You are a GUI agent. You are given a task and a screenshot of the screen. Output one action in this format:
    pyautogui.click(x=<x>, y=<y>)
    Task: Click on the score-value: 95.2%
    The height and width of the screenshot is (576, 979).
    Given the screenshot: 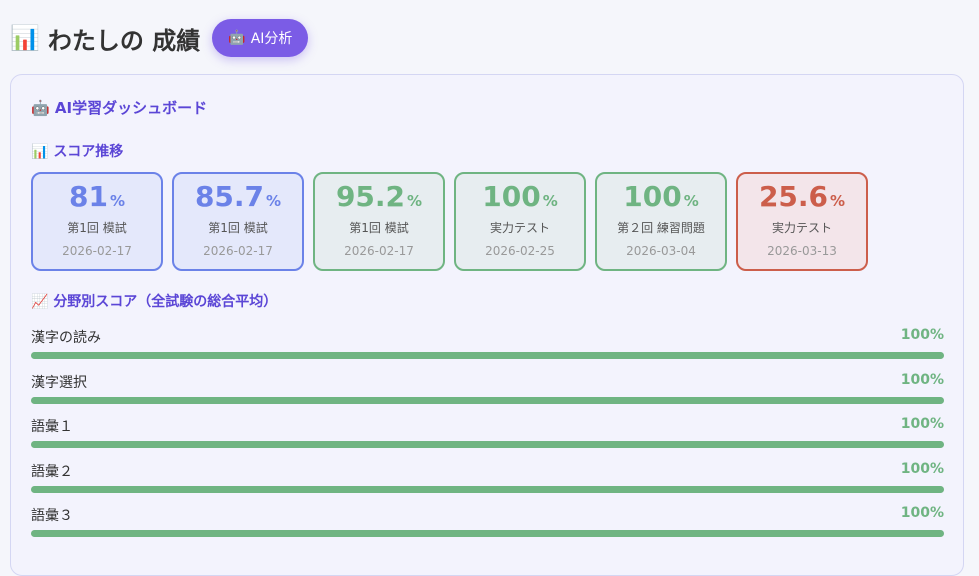 What is the action you would take?
    pyautogui.click(x=379, y=199)
    